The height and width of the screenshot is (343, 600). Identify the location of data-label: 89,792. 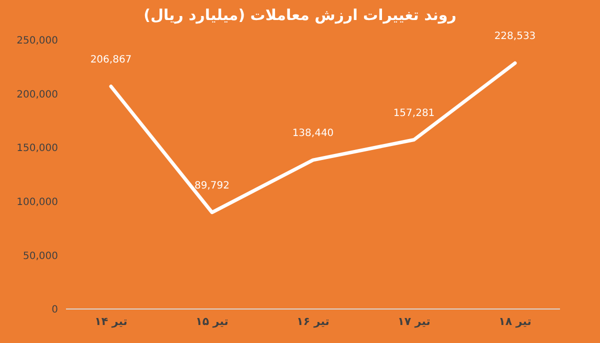
(212, 186).